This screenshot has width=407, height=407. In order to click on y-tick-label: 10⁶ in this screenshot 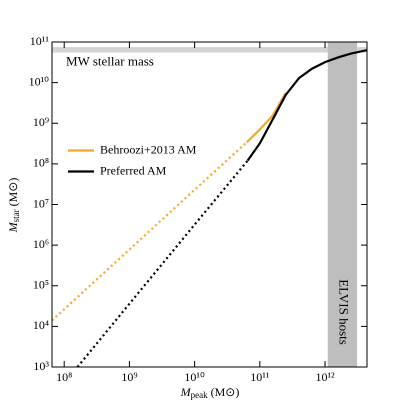, I will do `click(41, 244)`.